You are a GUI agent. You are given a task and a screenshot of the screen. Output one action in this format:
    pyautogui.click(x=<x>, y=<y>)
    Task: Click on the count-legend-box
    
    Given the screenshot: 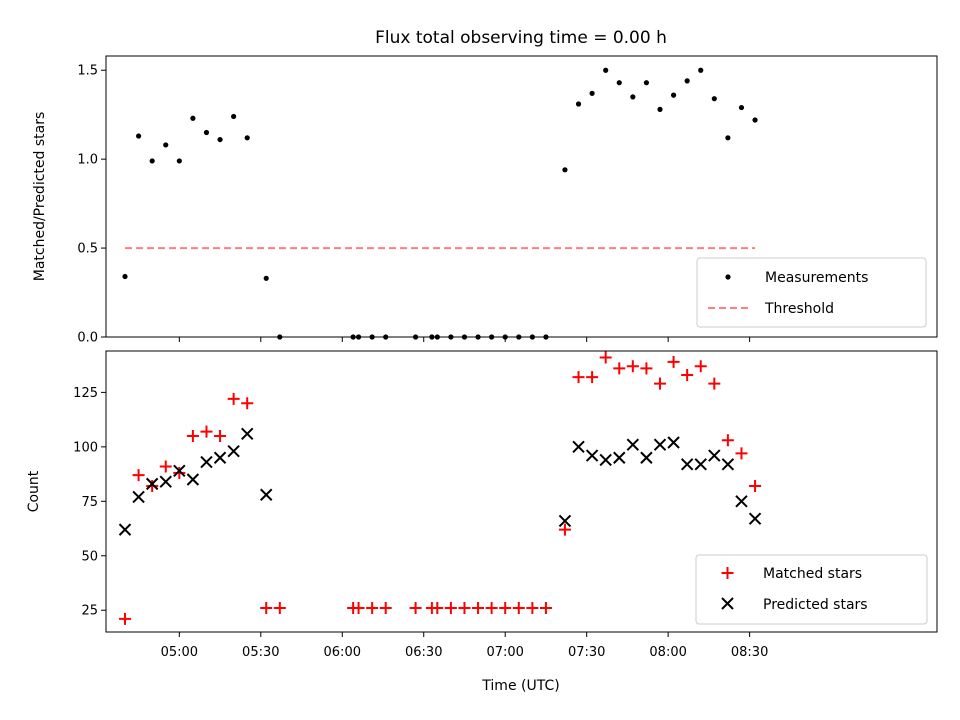 What is the action you would take?
    pyautogui.click(x=811, y=589)
    